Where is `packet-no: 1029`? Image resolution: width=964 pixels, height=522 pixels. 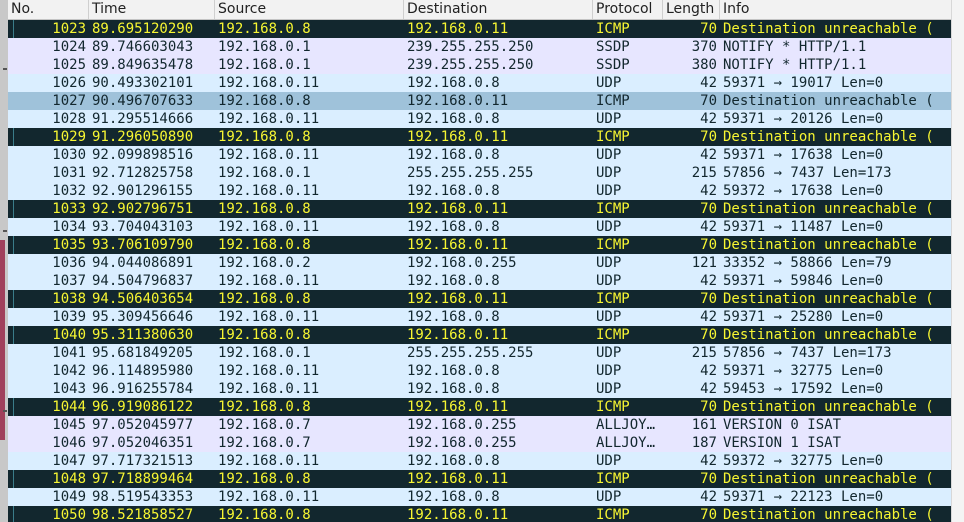
packet-no: 1029 is located at coordinates (69, 137).